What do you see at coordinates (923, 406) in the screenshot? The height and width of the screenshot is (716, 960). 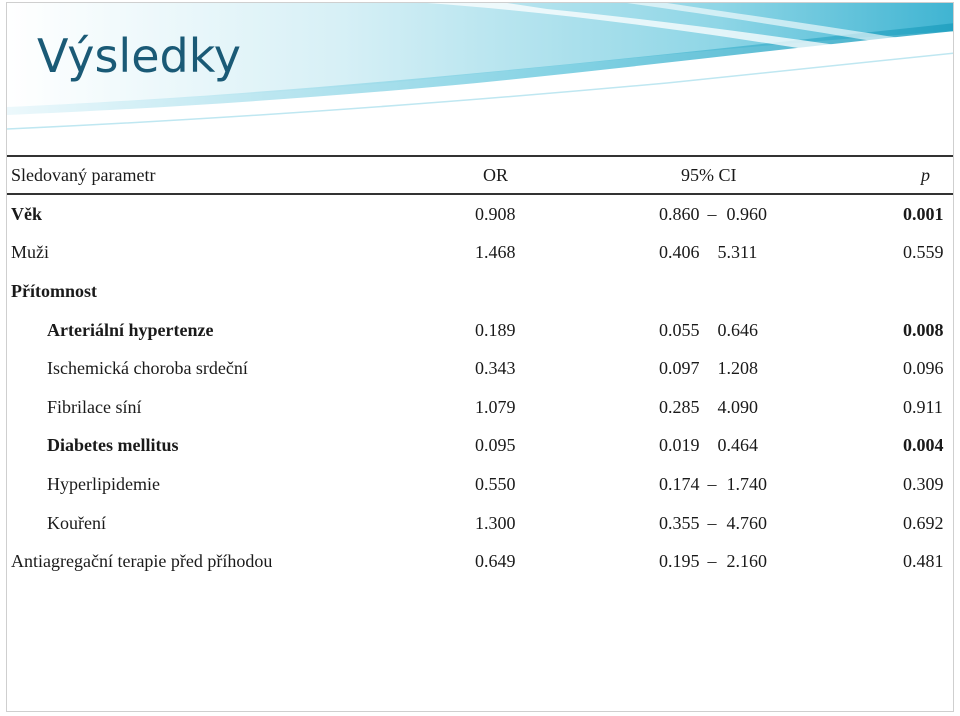 I see `row-p: 0.911` at bounding box center [923, 406].